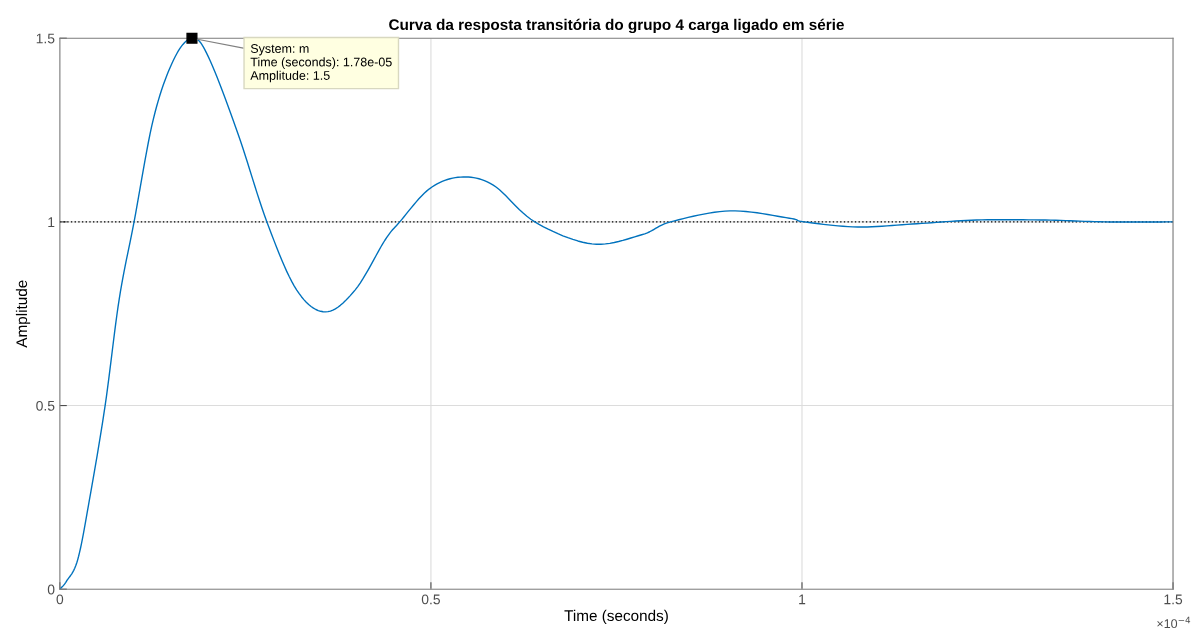  I want to click on x-tick-label: 0, so click(60, 599).